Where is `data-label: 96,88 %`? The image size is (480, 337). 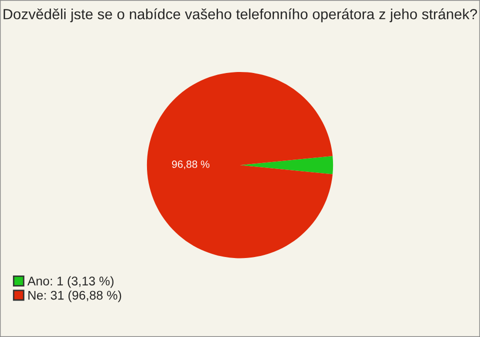 data-label: 96,88 % is located at coordinates (191, 165).